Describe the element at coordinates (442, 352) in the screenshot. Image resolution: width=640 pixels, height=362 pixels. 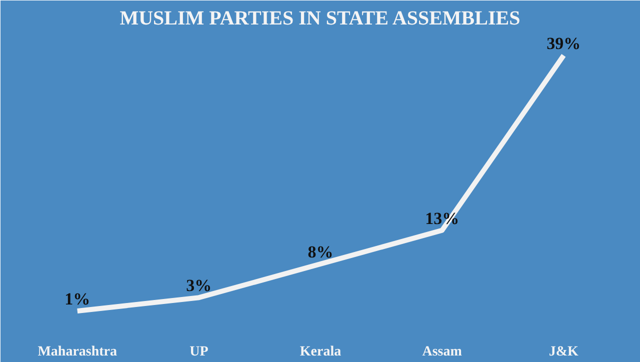
I see `x-tick-label: Assam` at that location.